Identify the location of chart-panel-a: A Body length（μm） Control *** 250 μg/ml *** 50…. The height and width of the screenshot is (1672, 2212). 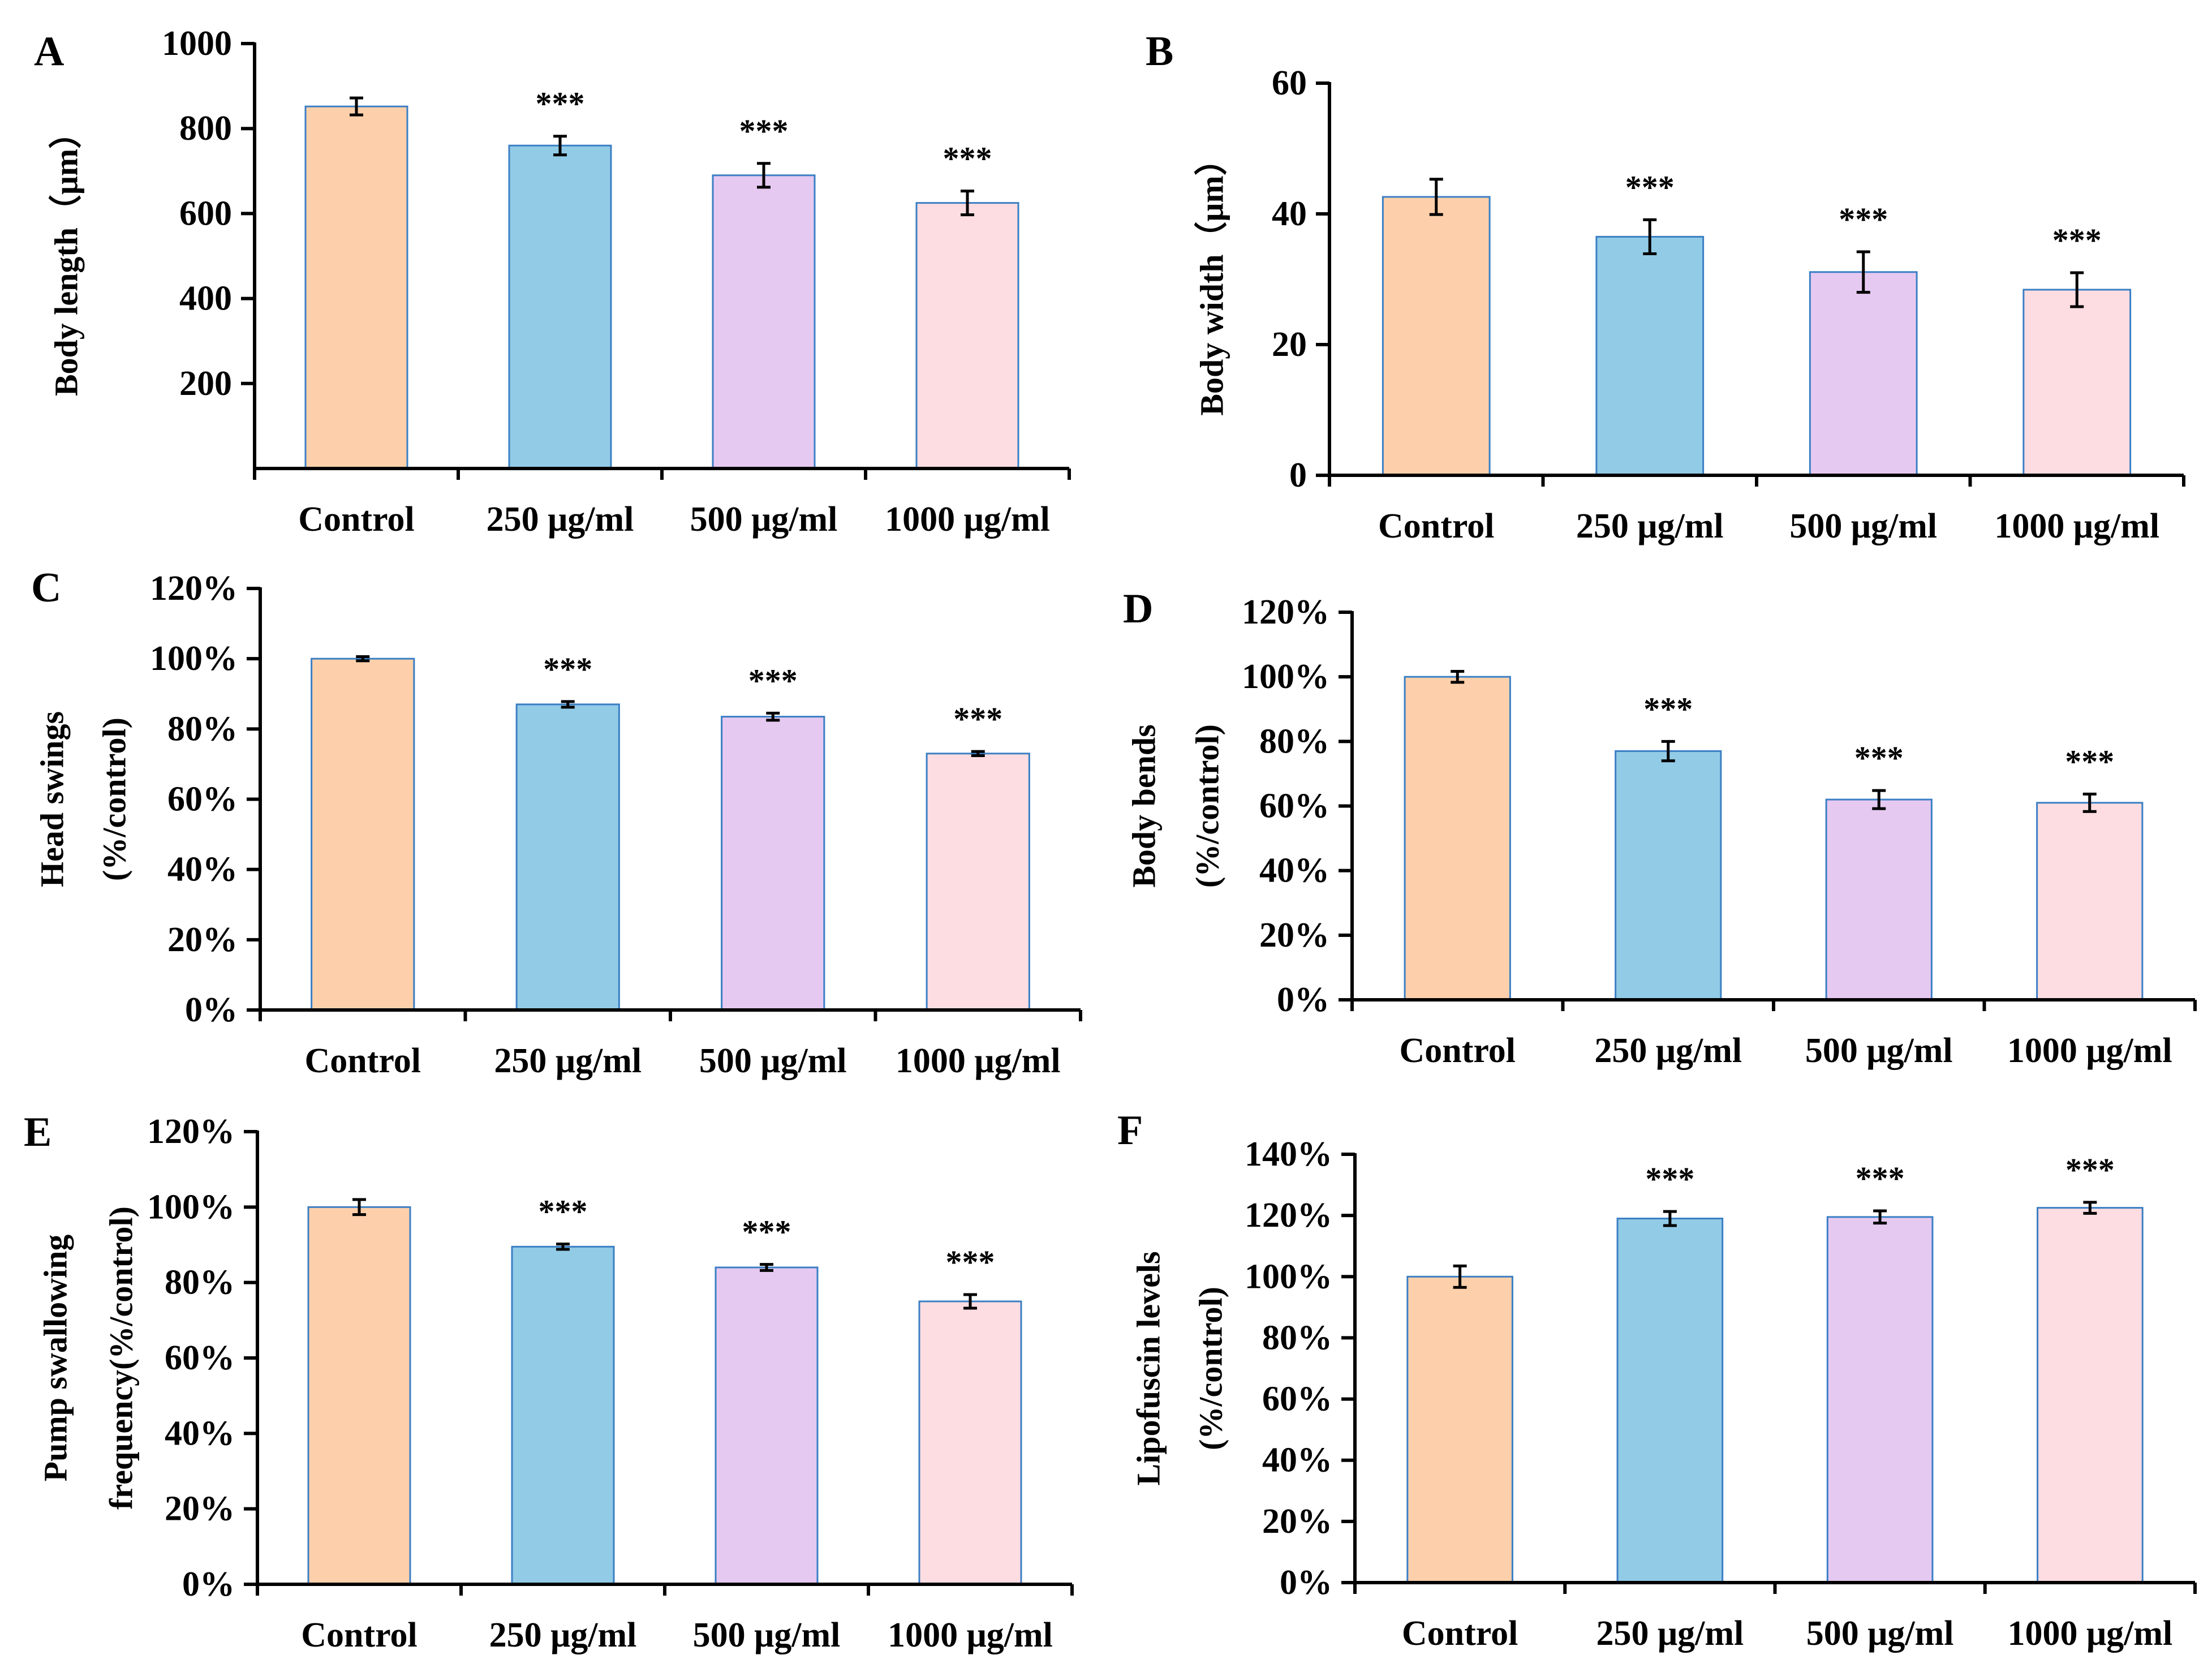
(552, 281).